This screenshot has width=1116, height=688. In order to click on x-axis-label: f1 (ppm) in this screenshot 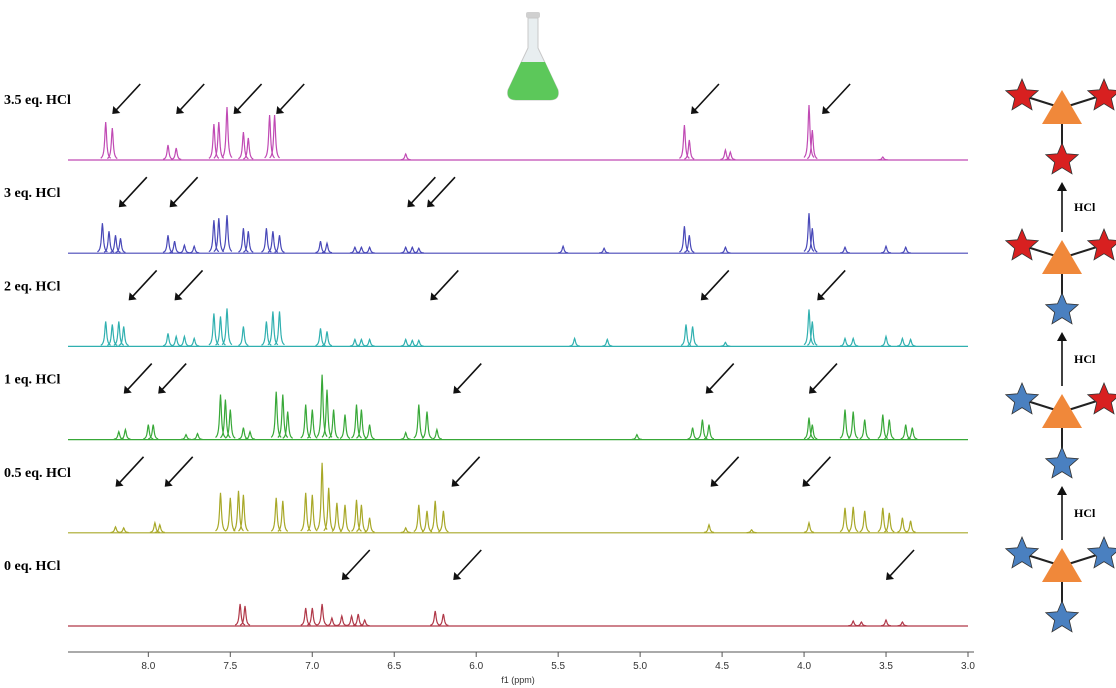, I will do `click(518, 680)`.